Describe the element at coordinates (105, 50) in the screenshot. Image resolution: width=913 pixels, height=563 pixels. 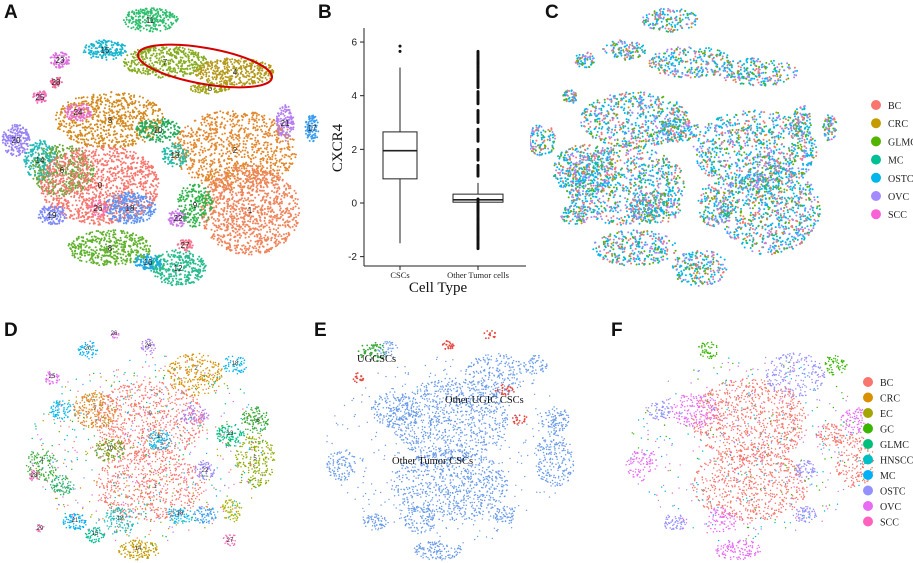
I see `cluster-label-15: 15` at that location.